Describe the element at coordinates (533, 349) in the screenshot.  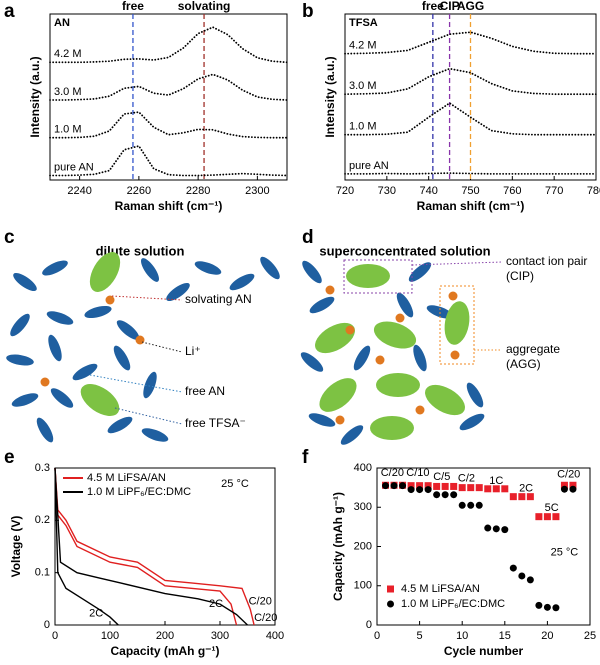
I see `diagram-label: aggregate` at that location.